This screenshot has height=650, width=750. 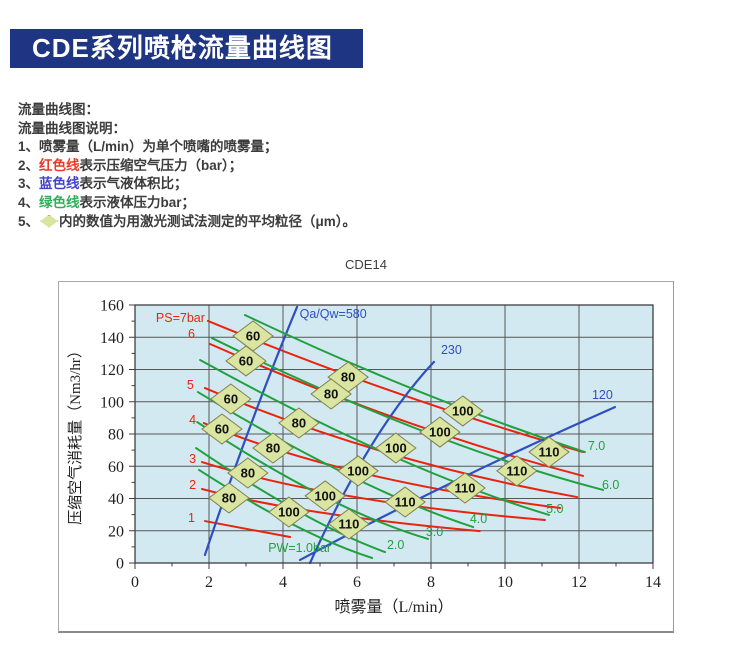 I want to click on air-pressure-line-label: 1, so click(x=191, y=518).